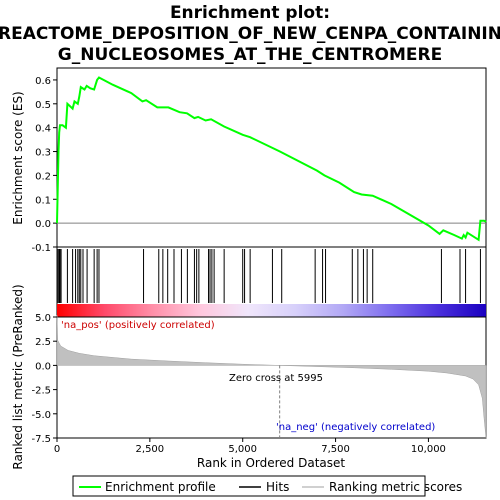  What do you see at coordinates (43, 342) in the screenshot?
I see `metric-y-tick-label: 2.5` at bounding box center [43, 342].